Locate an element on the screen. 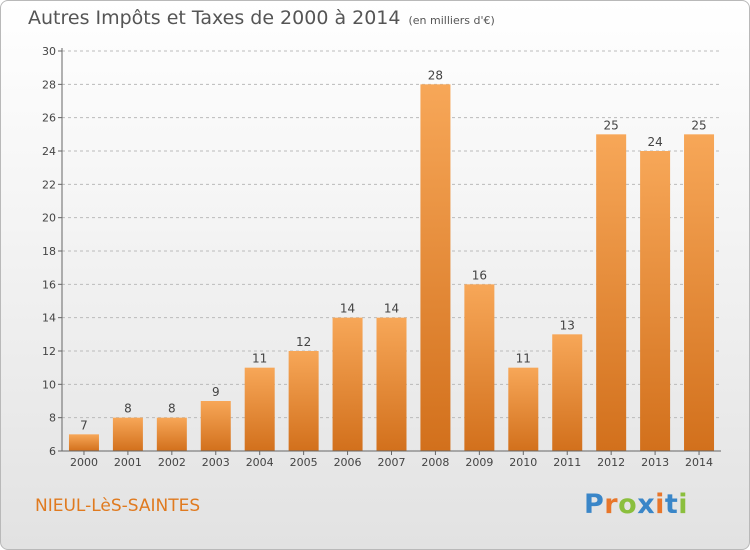 The width and height of the screenshot is (750, 550). y-tick-label: 14 is located at coordinates (49, 318).